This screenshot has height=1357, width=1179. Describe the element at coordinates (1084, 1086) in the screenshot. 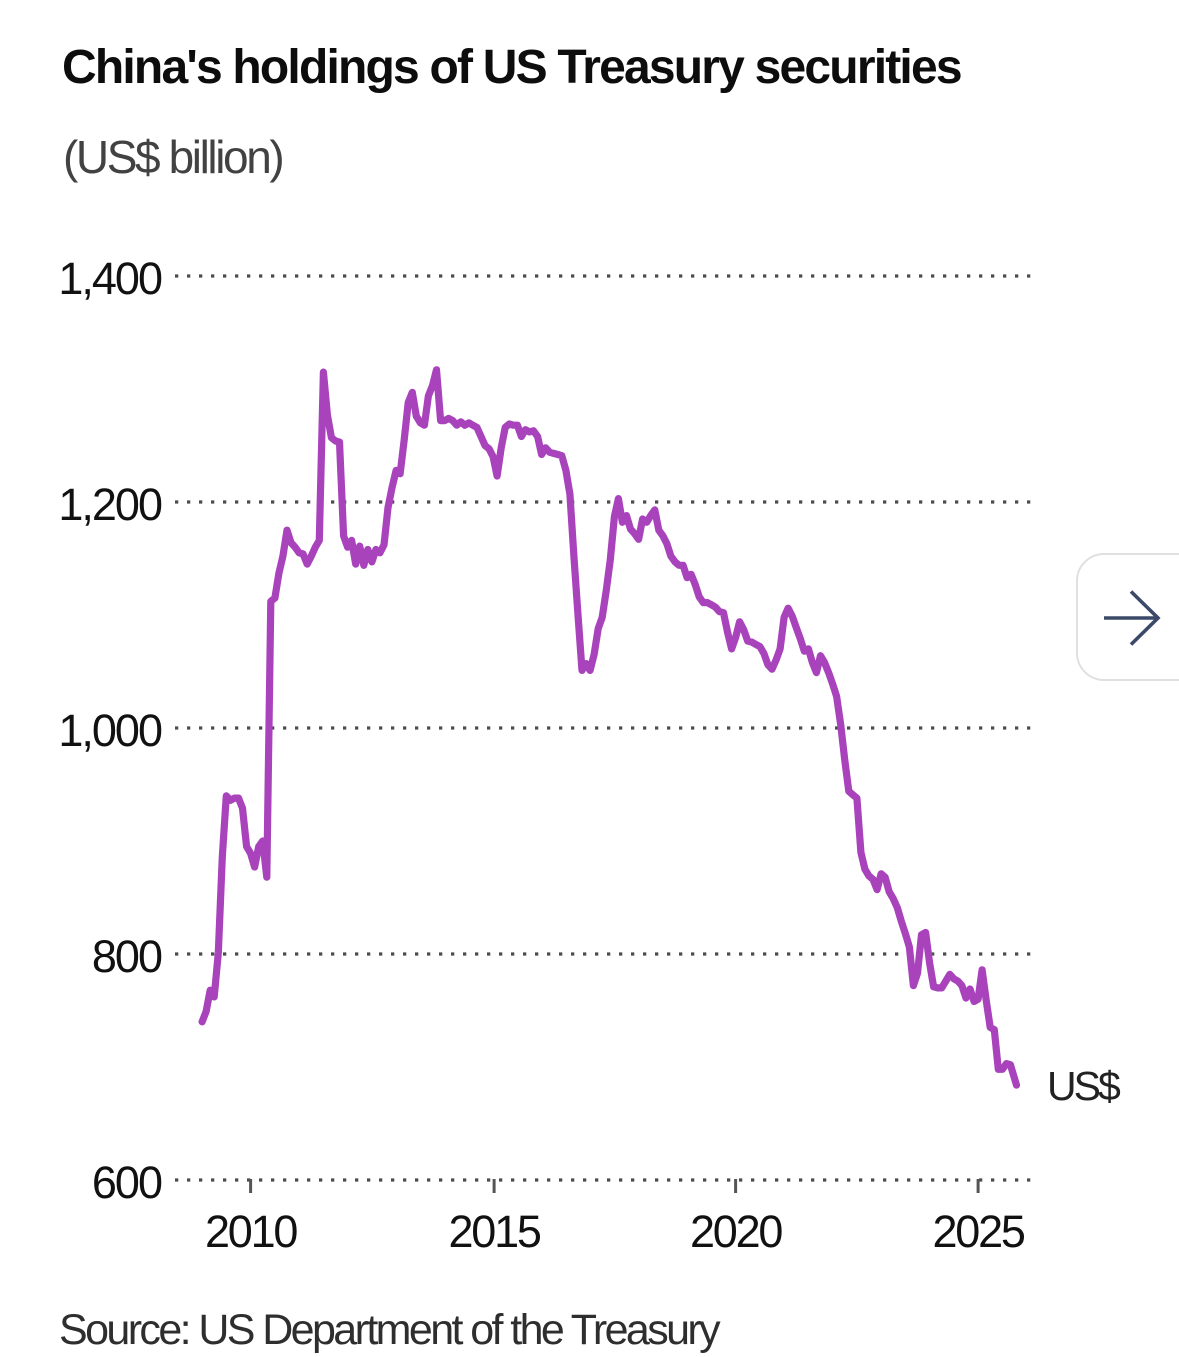

I see `svg-text: US$` at that location.